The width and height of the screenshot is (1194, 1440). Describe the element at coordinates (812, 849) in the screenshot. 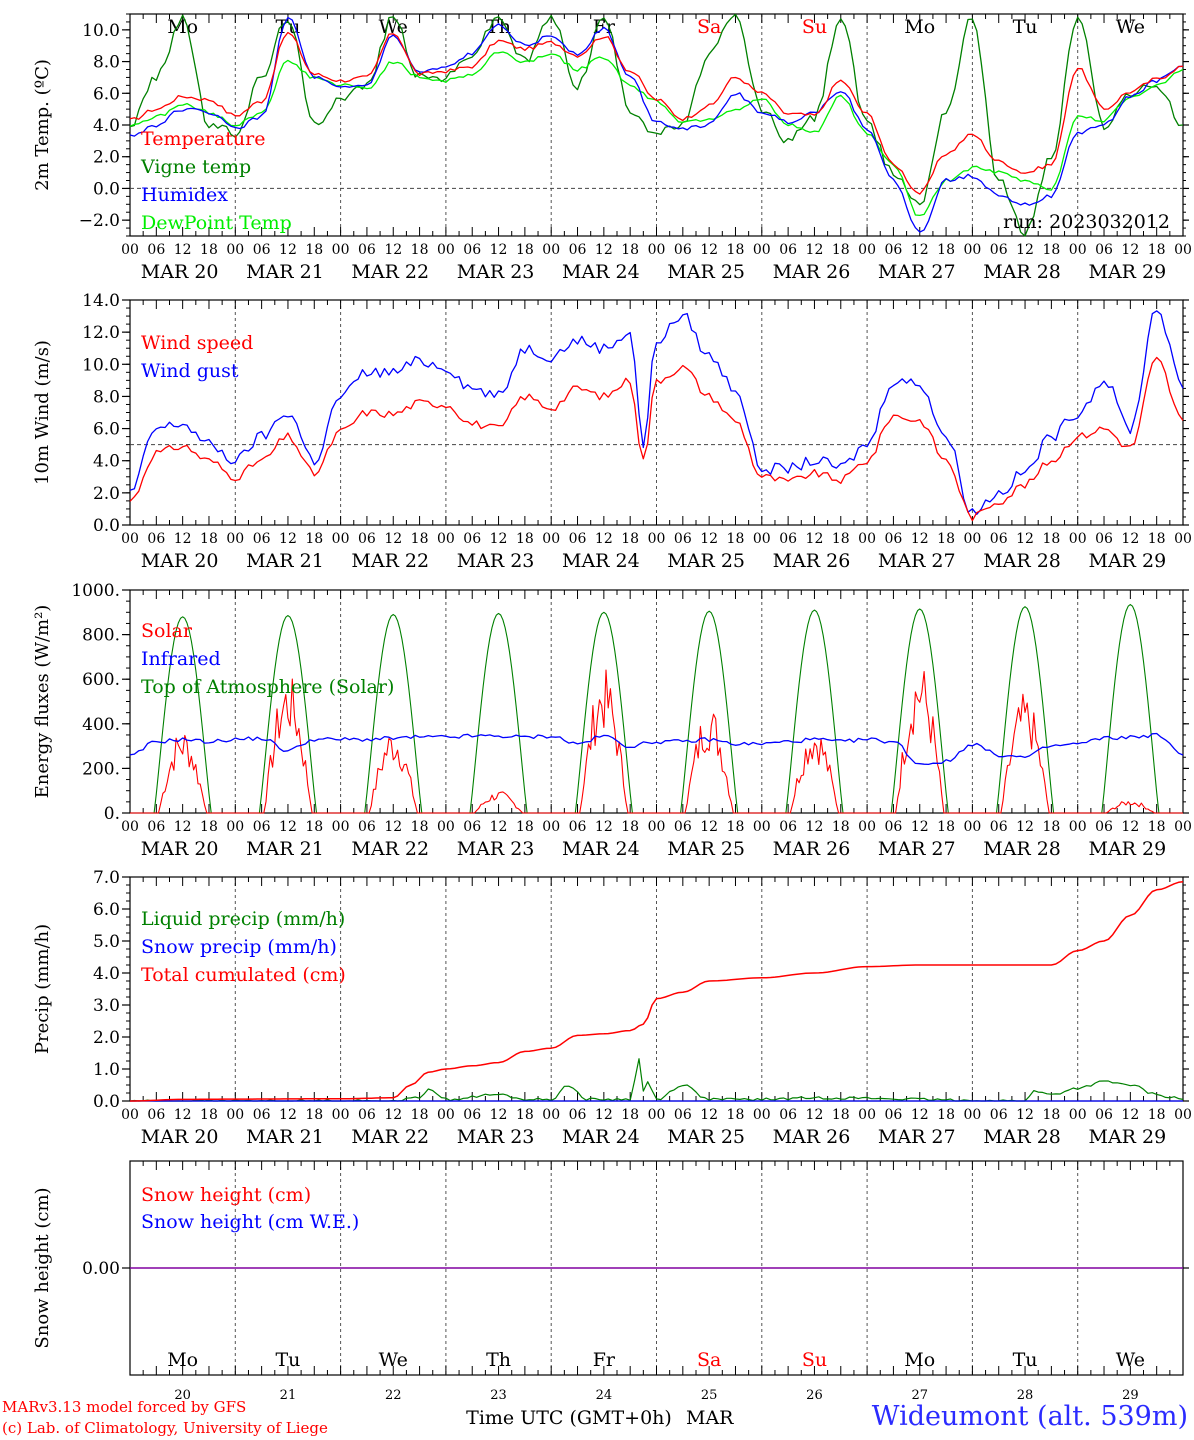

I see `date-label: MAR 26` at that location.